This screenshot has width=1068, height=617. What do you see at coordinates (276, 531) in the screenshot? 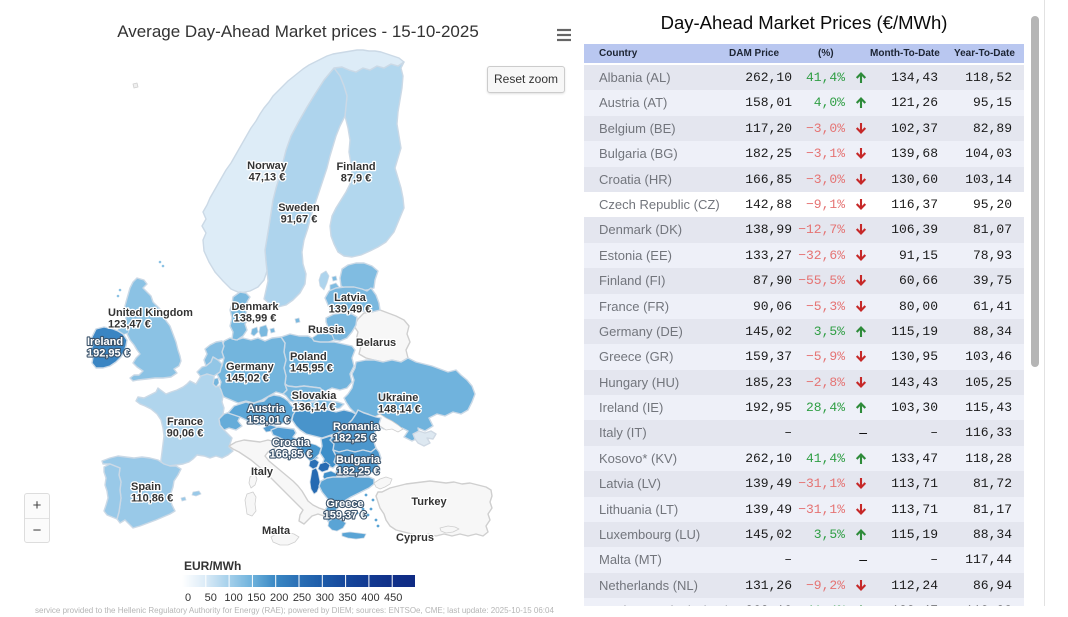
I see `svg-text: Malta` at bounding box center [276, 531].